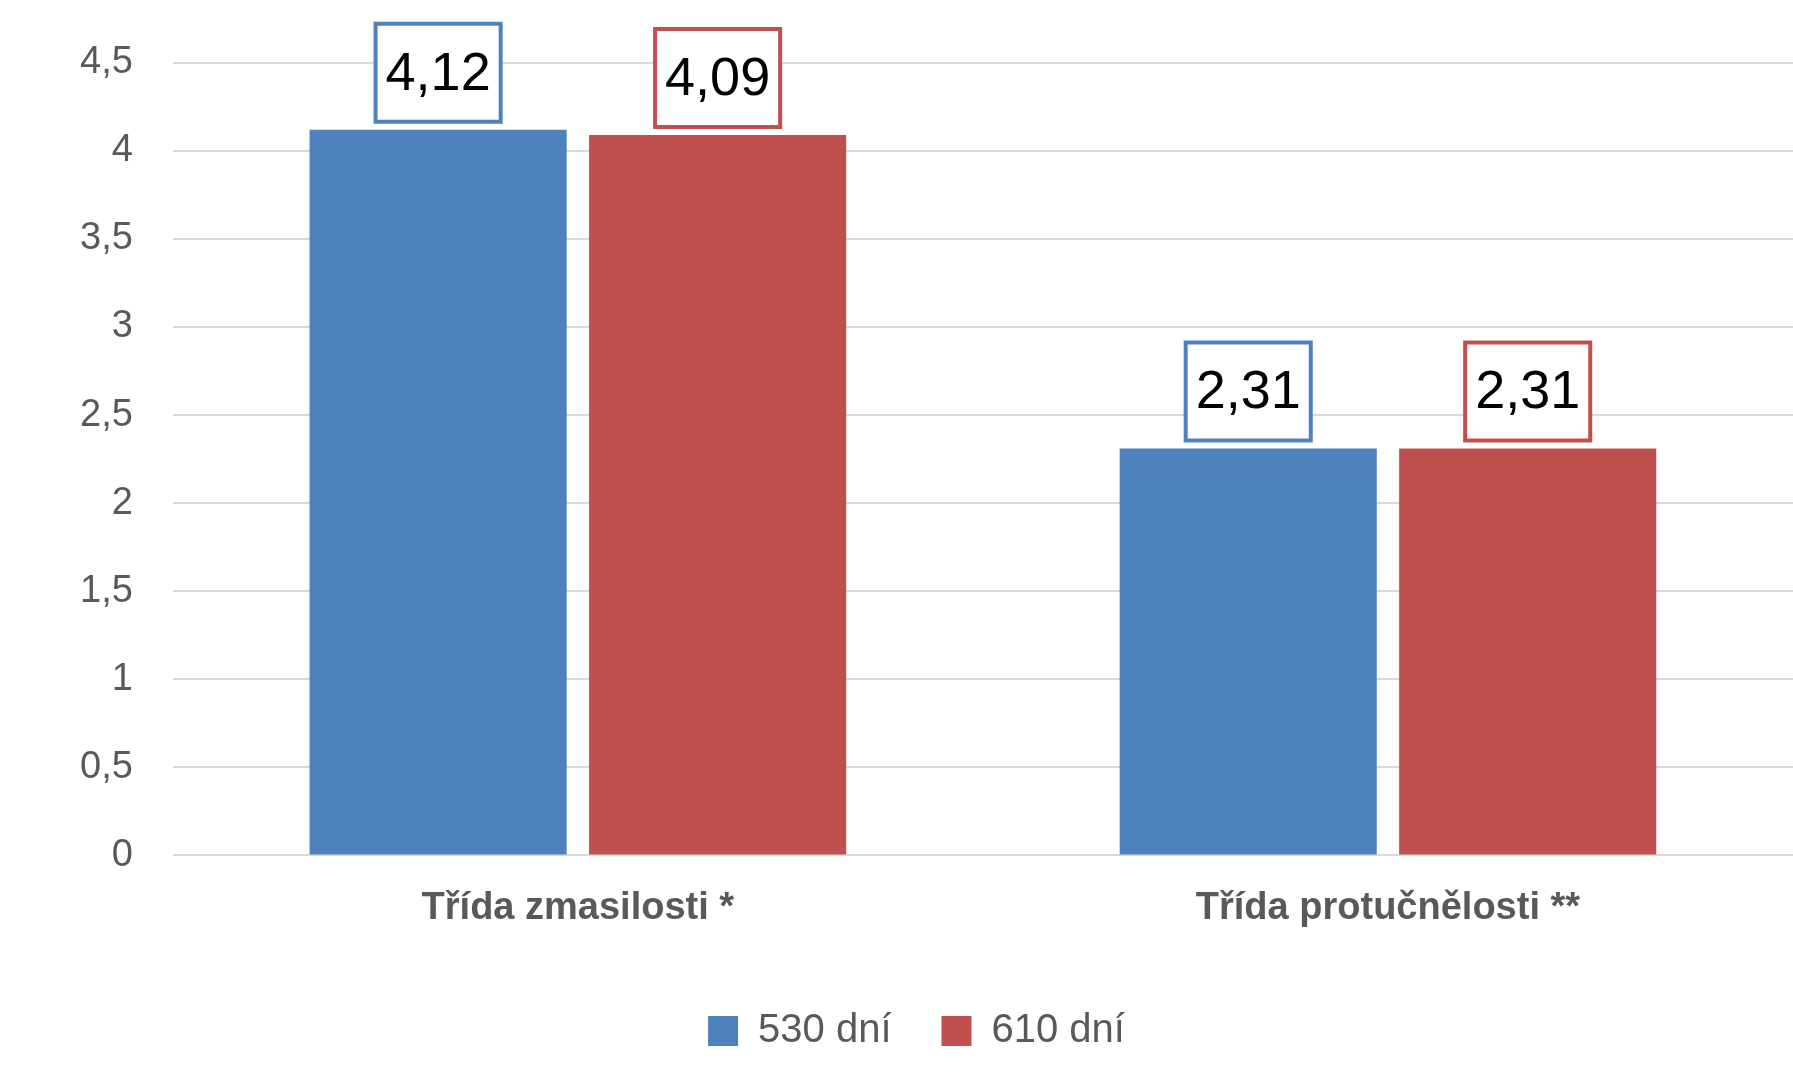 The image size is (1793, 1076). I want to click on x-tick-label: Třída zmasilosti *, so click(578, 905).